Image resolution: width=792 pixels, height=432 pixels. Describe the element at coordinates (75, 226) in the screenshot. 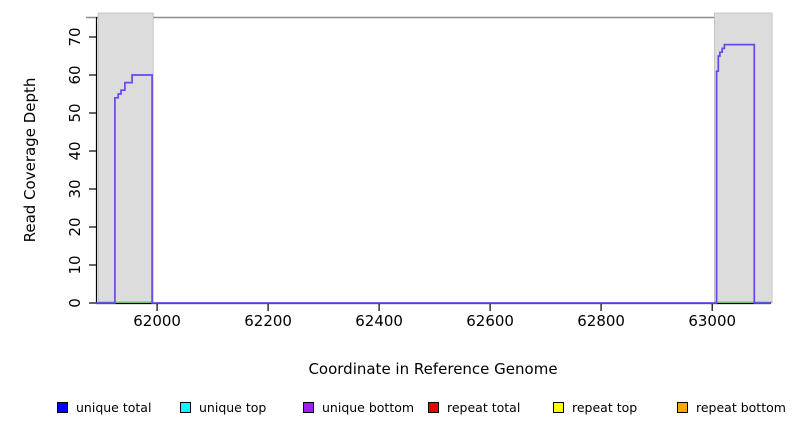

I see `y-tick-label: 20` at that location.